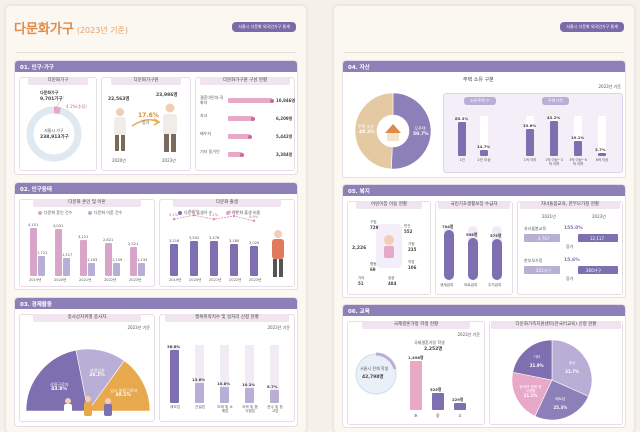 This screenshot has width=640, height=432. Describe the element at coordinates (195, 280) in the screenshot. I see `year-label: 2020년` at that location.